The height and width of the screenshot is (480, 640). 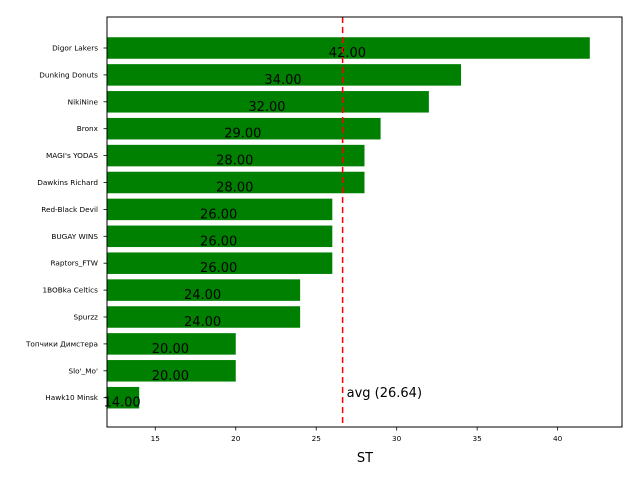 What do you see at coordinates (381, 222) in the screenshot?
I see `average-group: avg (26.64)` at bounding box center [381, 222].